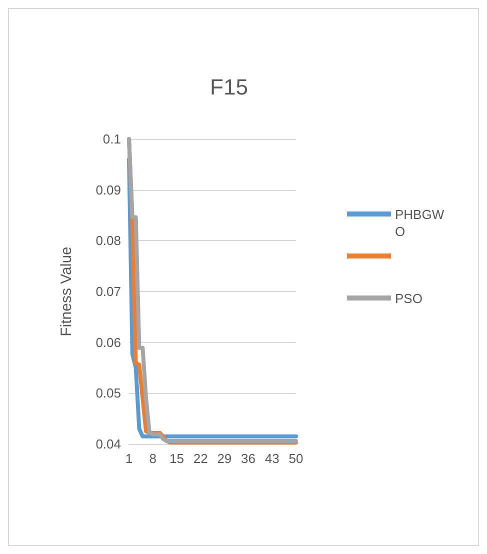 This screenshot has height=554, width=487. Describe the element at coordinates (152, 458) in the screenshot. I see `x-tick-label: 8` at that location.